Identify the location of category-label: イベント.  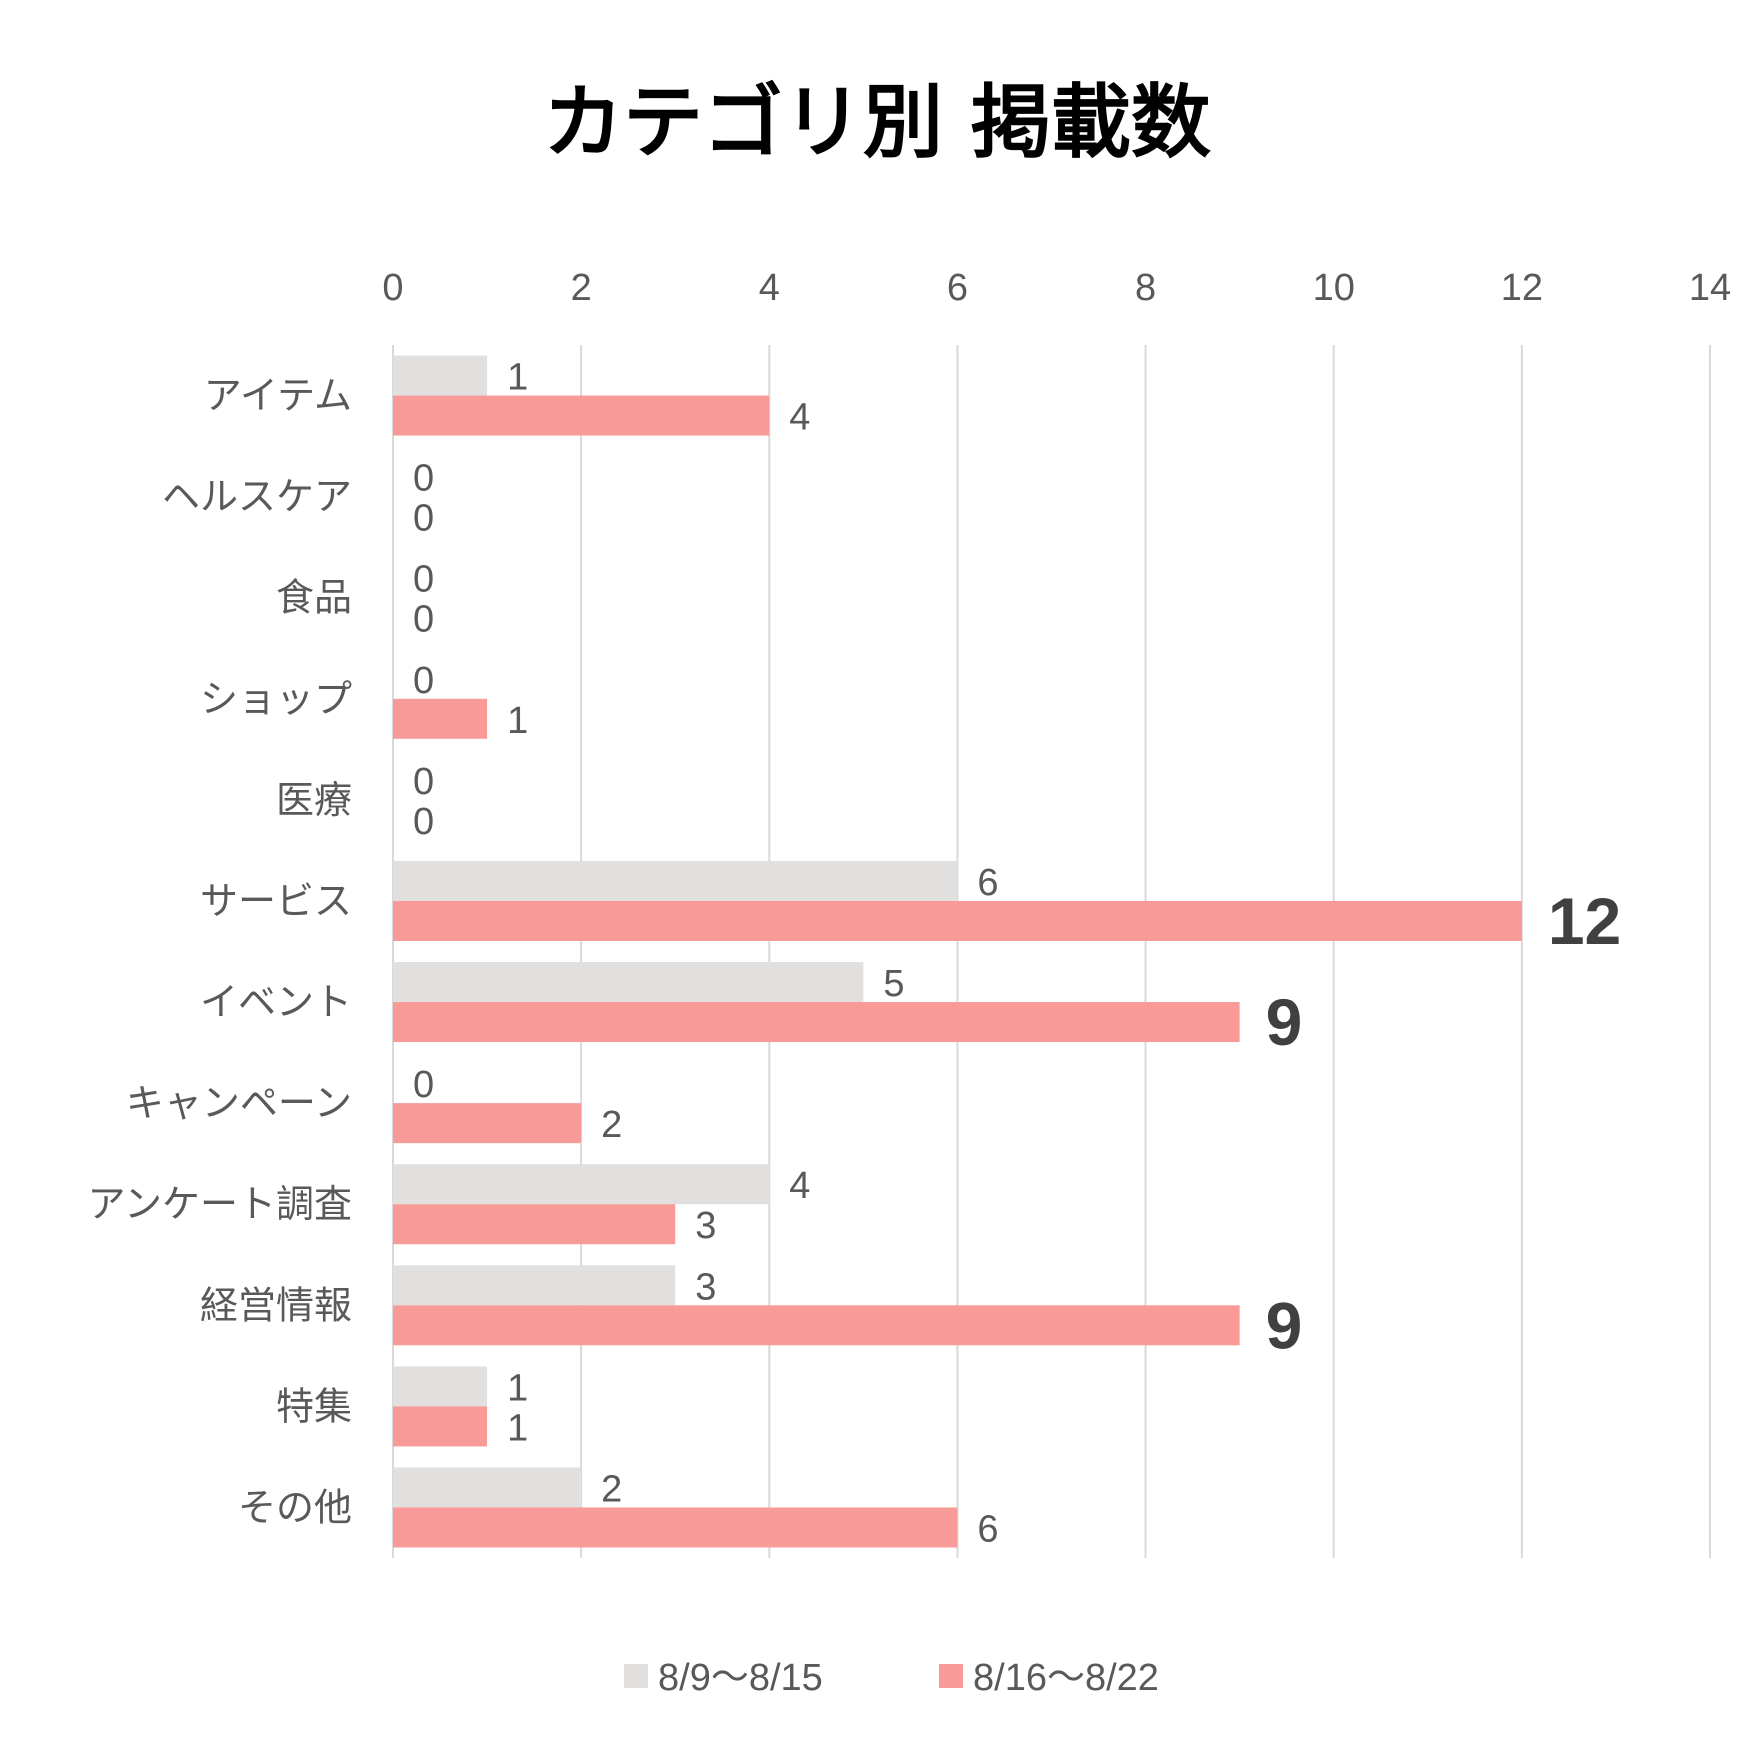
(276, 1002).